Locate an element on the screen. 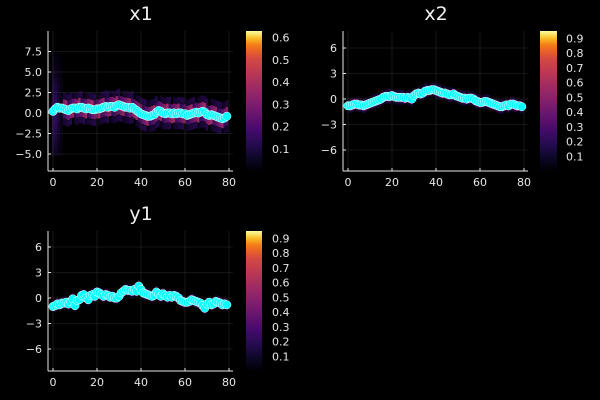 This screenshot has height=400, width=600. axes-x2: 0 20 40 60 80 −6 −3 0 3 6 is located at coordinates (426, 110).